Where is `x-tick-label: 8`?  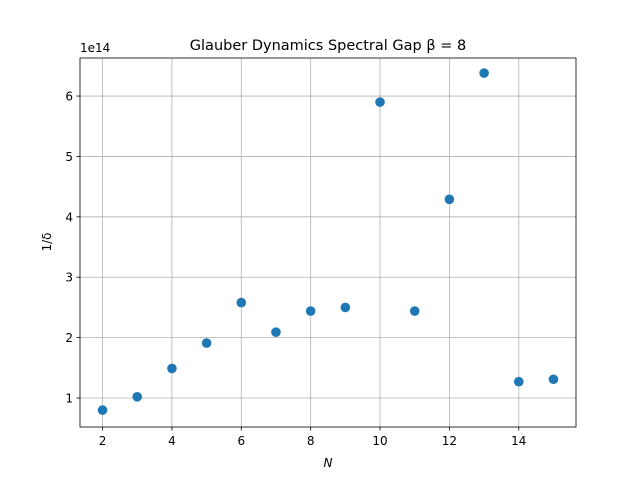 x-tick-label: 8 is located at coordinates (311, 441).